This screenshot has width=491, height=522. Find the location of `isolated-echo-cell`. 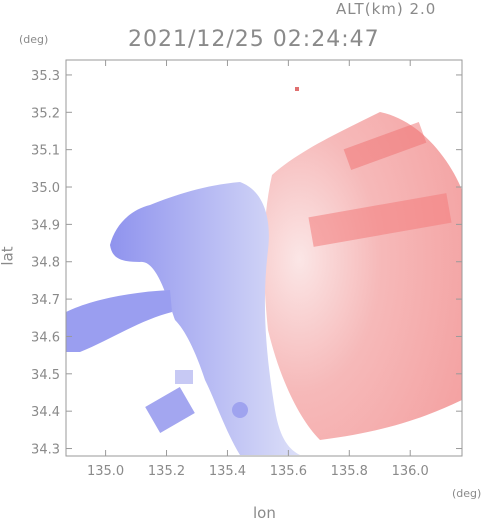

isolated-echo-cell is located at coordinates (297, 89).